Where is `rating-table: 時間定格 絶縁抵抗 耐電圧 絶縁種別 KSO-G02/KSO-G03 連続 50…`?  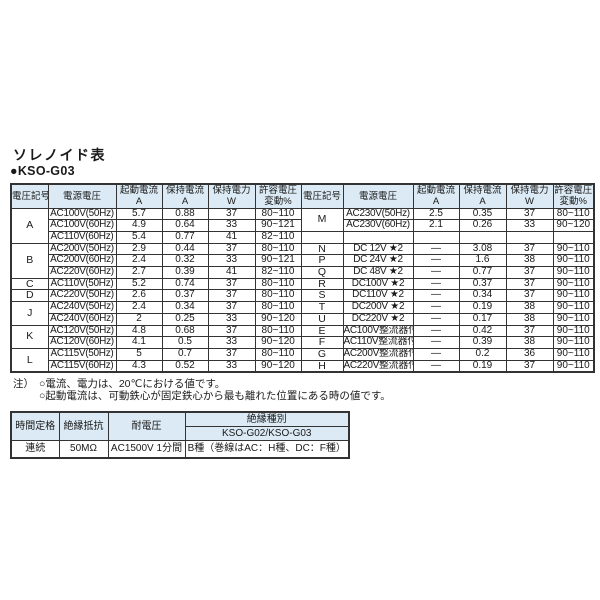 rating-table: 時間定格 絶縁抵抗 耐電圧 絶縁種別 KSO-G02/KSO-G03 連続 50… is located at coordinates (180, 435).